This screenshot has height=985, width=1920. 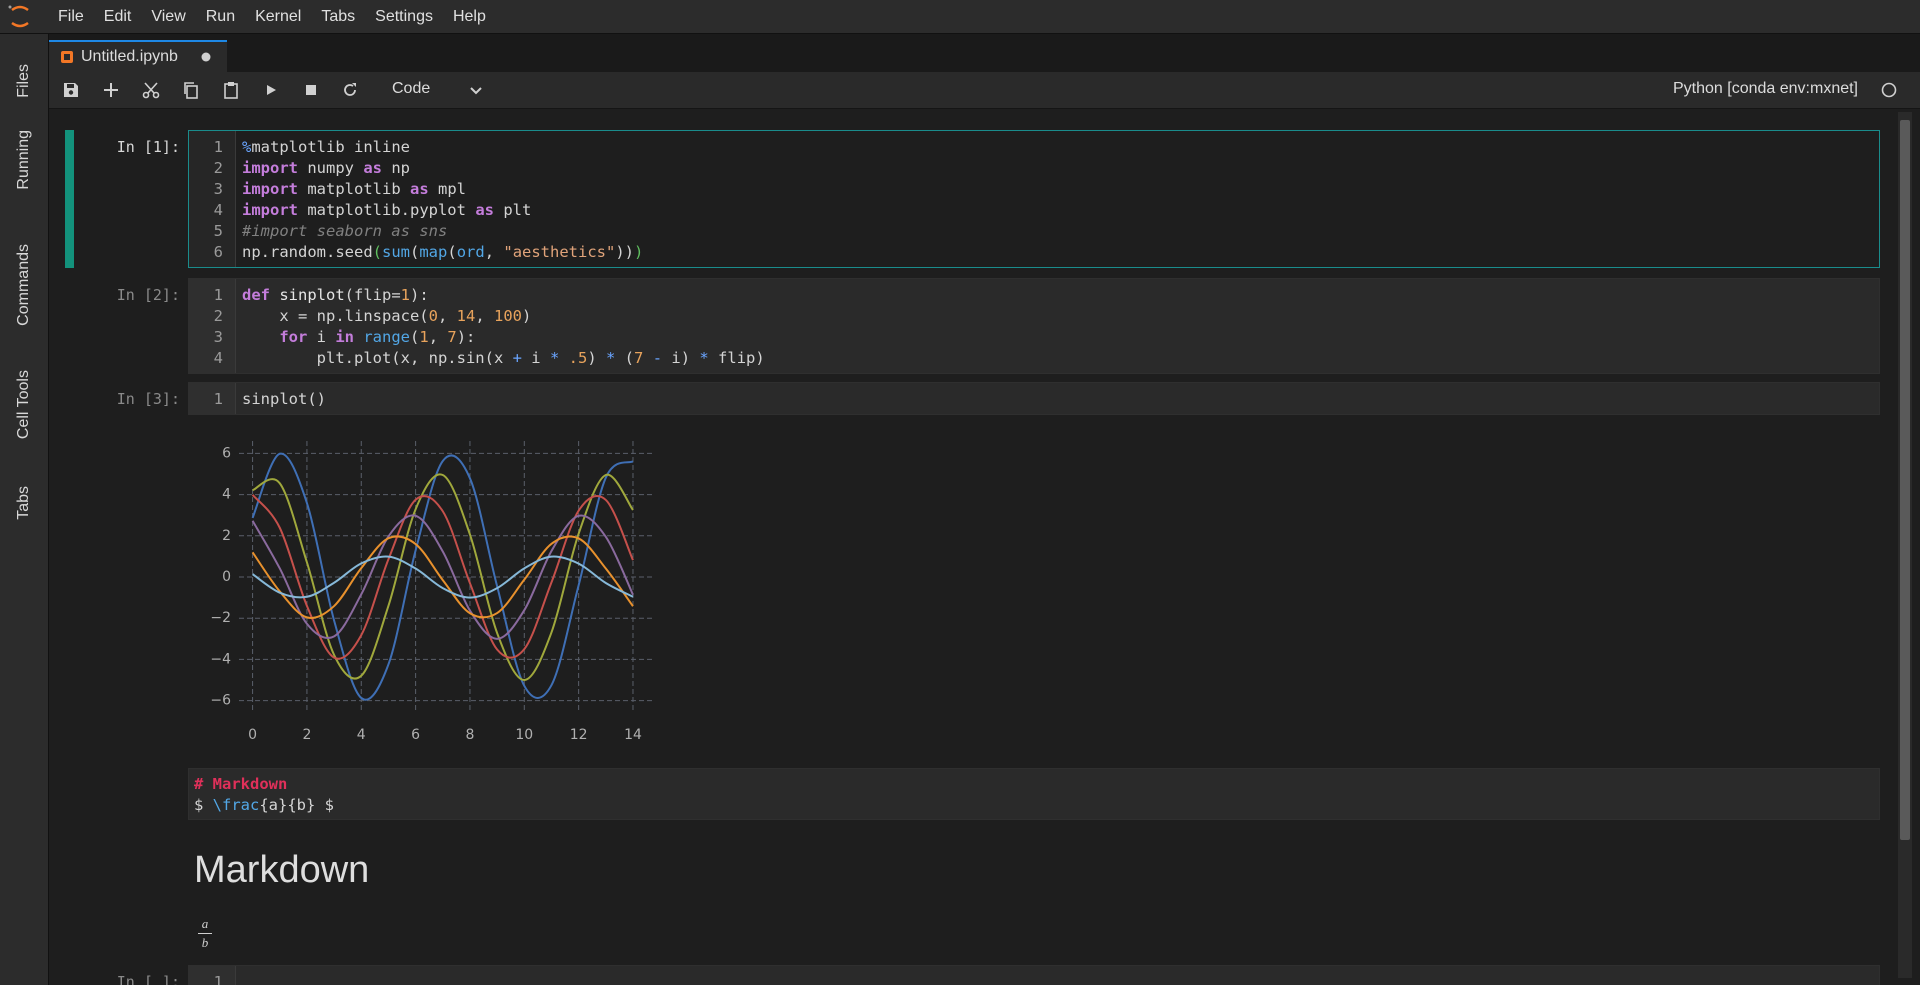 I want to click on plot-output: −6 −4 −2 0 2 4 6 0 2 4 6 8 10 12 14, so click(x=431, y=592).